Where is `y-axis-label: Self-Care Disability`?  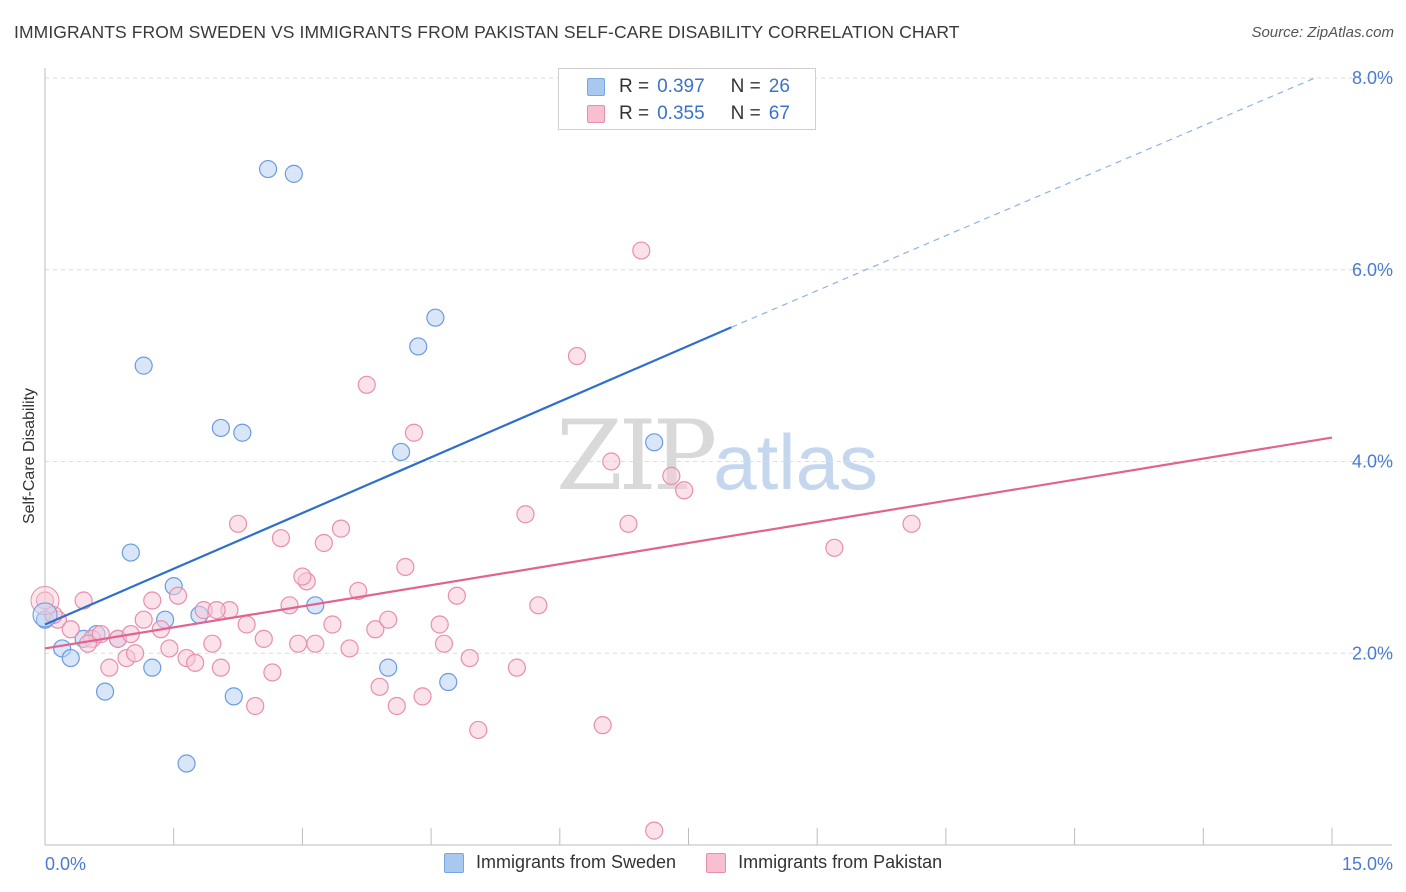 y-axis-label: Self-Care Disability is located at coordinates (29, 456).